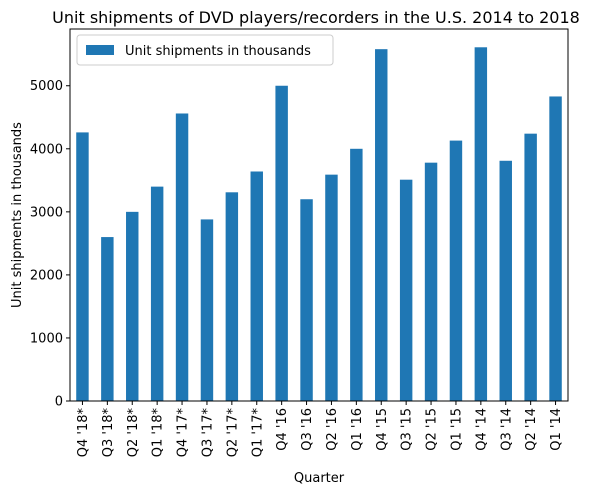  Describe the element at coordinates (282, 429) in the screenshot. I see `x-tick-label: Q4 '16` at that location.